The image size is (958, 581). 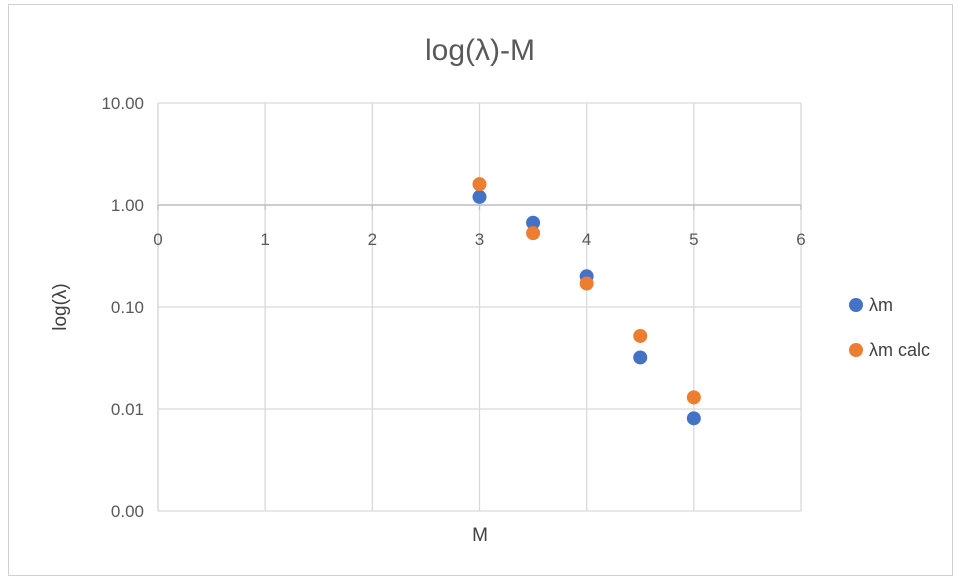 What do you see at coordinates (881, 305) in the screenshot?
I see `legend-label: λm` at bounding box center [881, 305].